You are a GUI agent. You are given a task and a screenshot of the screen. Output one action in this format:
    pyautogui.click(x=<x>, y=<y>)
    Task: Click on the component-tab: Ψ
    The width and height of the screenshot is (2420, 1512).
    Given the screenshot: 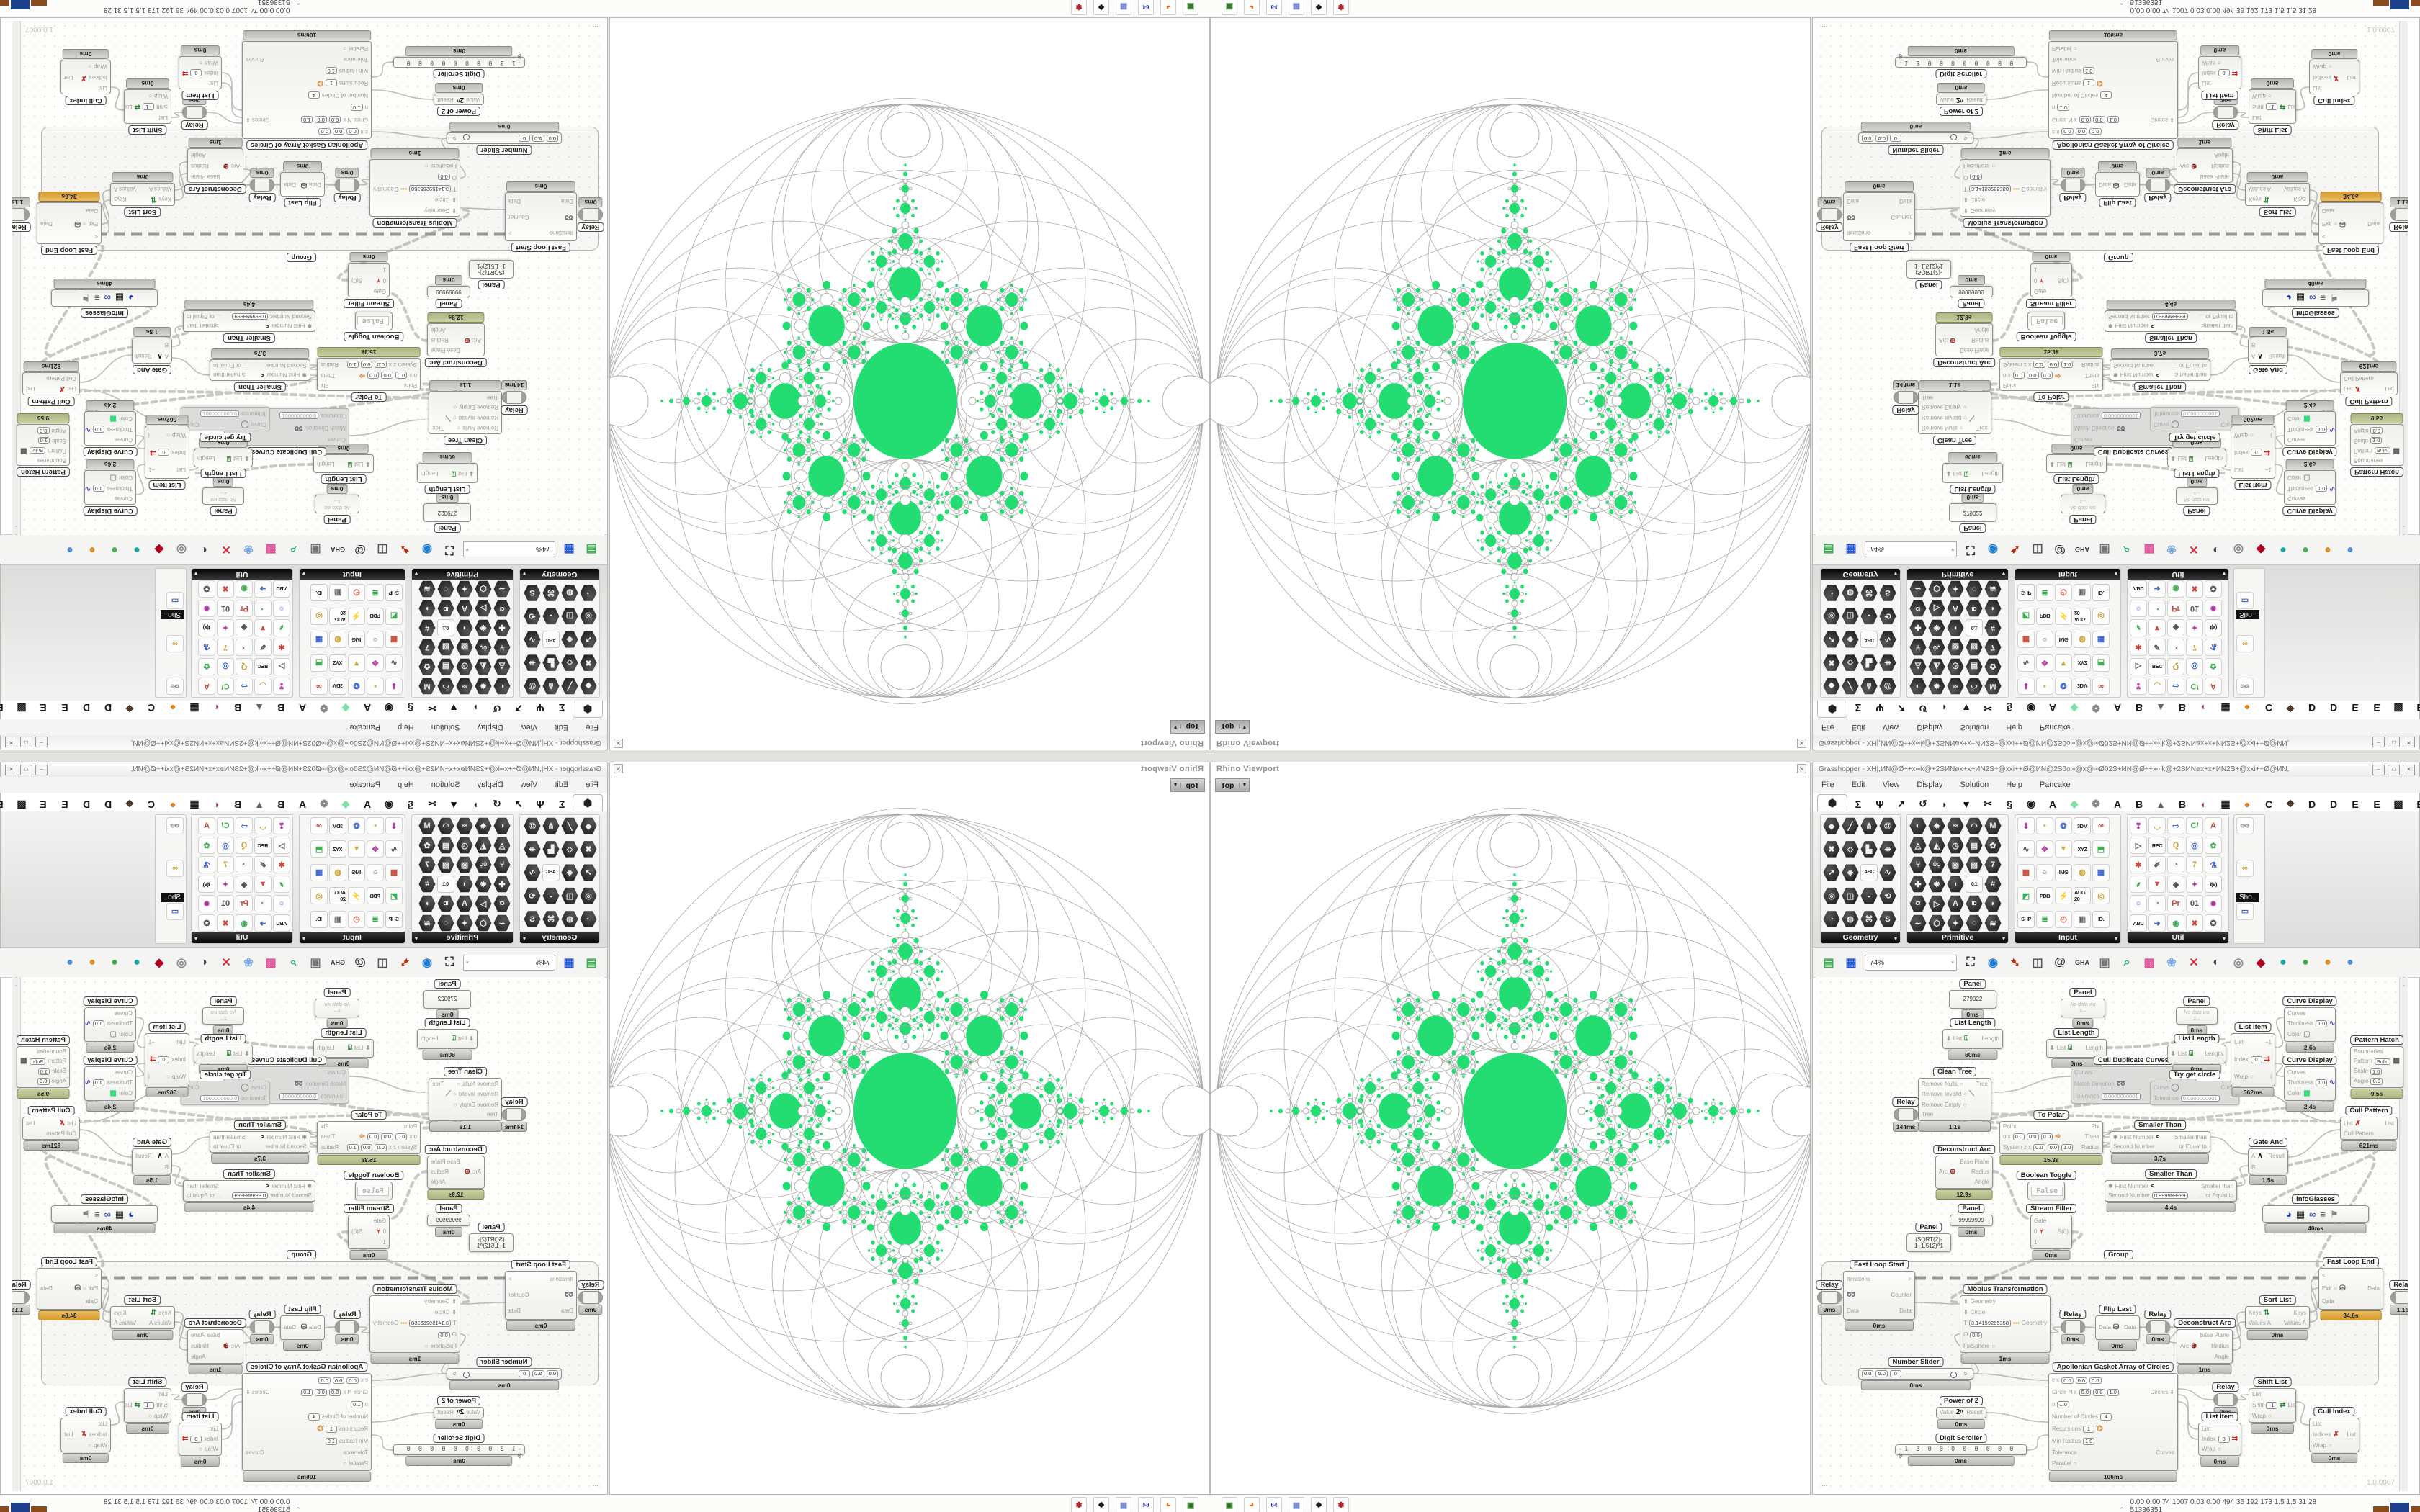 What is the action you would take?
    pyautogui.click(x=540, y=708)
    